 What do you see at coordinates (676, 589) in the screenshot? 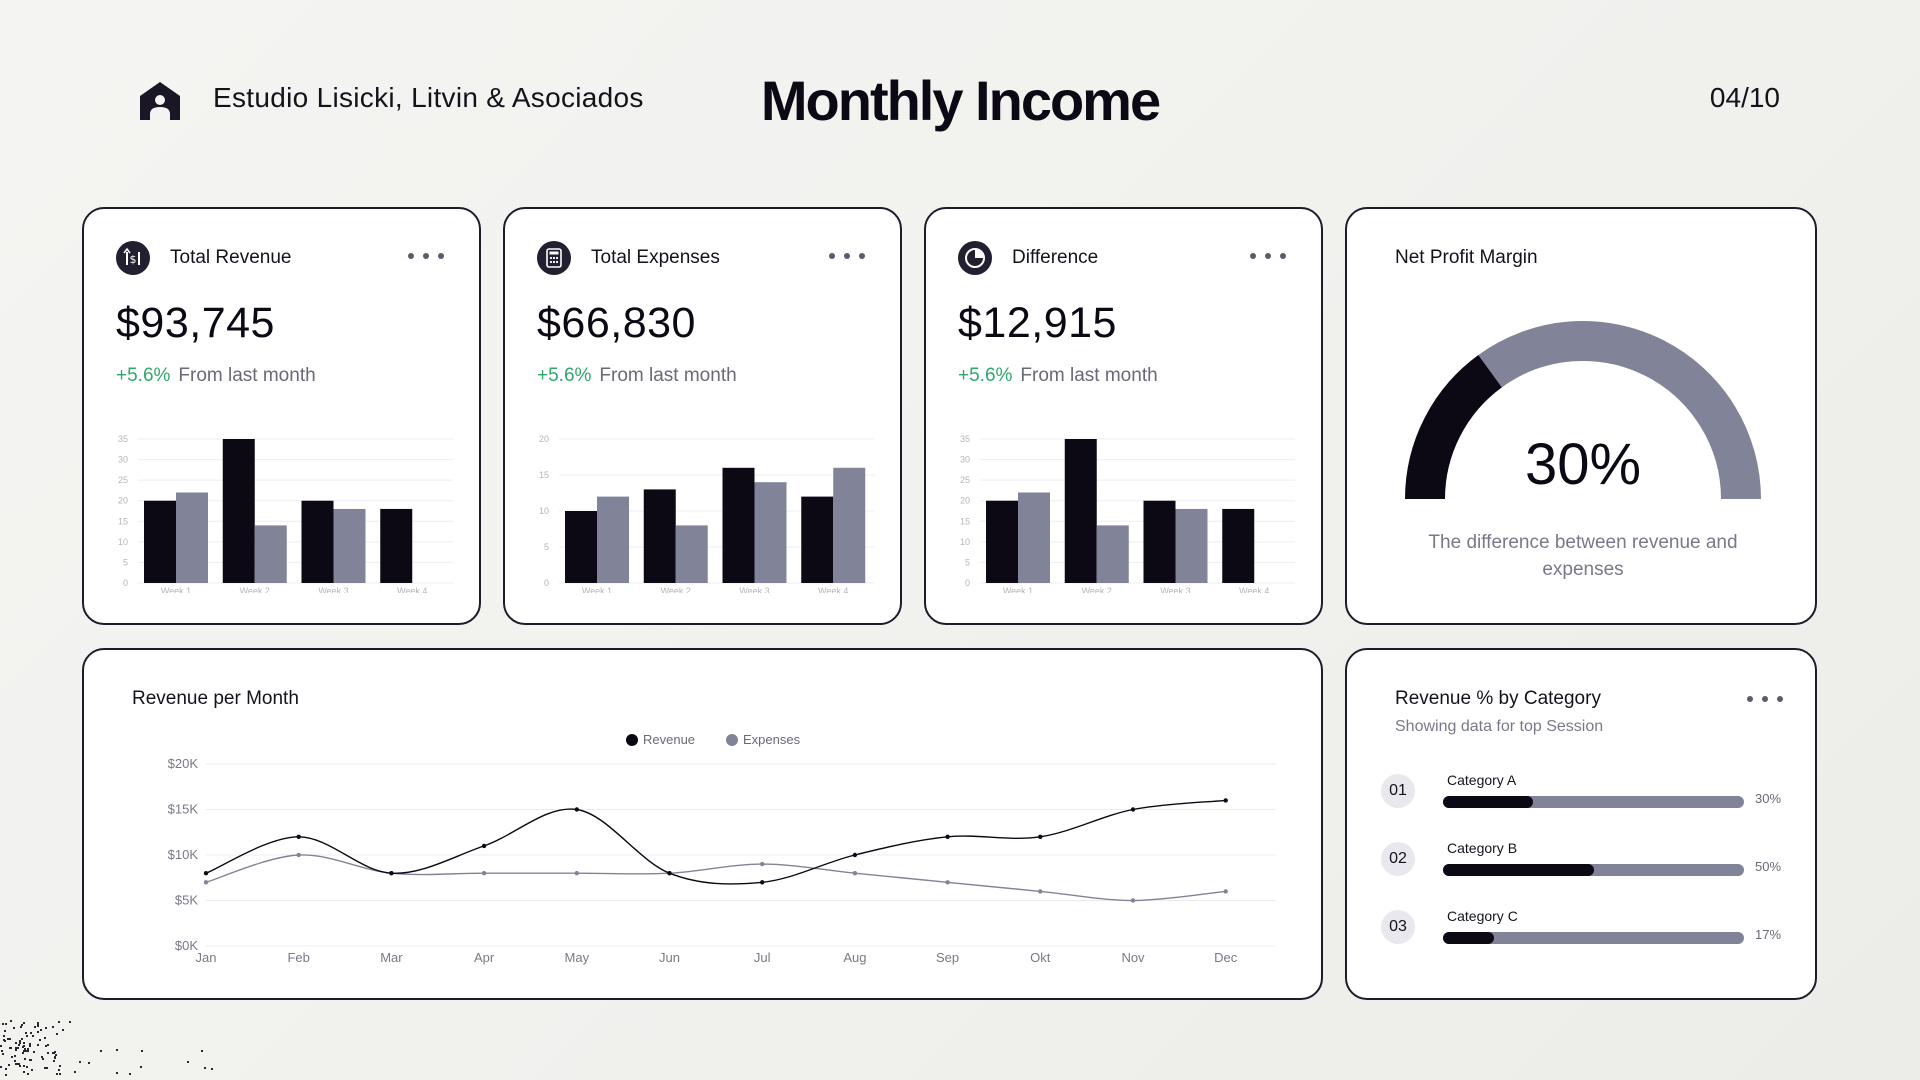
I see `x-tick-label: Week 2` at bounding box center [676, 589].